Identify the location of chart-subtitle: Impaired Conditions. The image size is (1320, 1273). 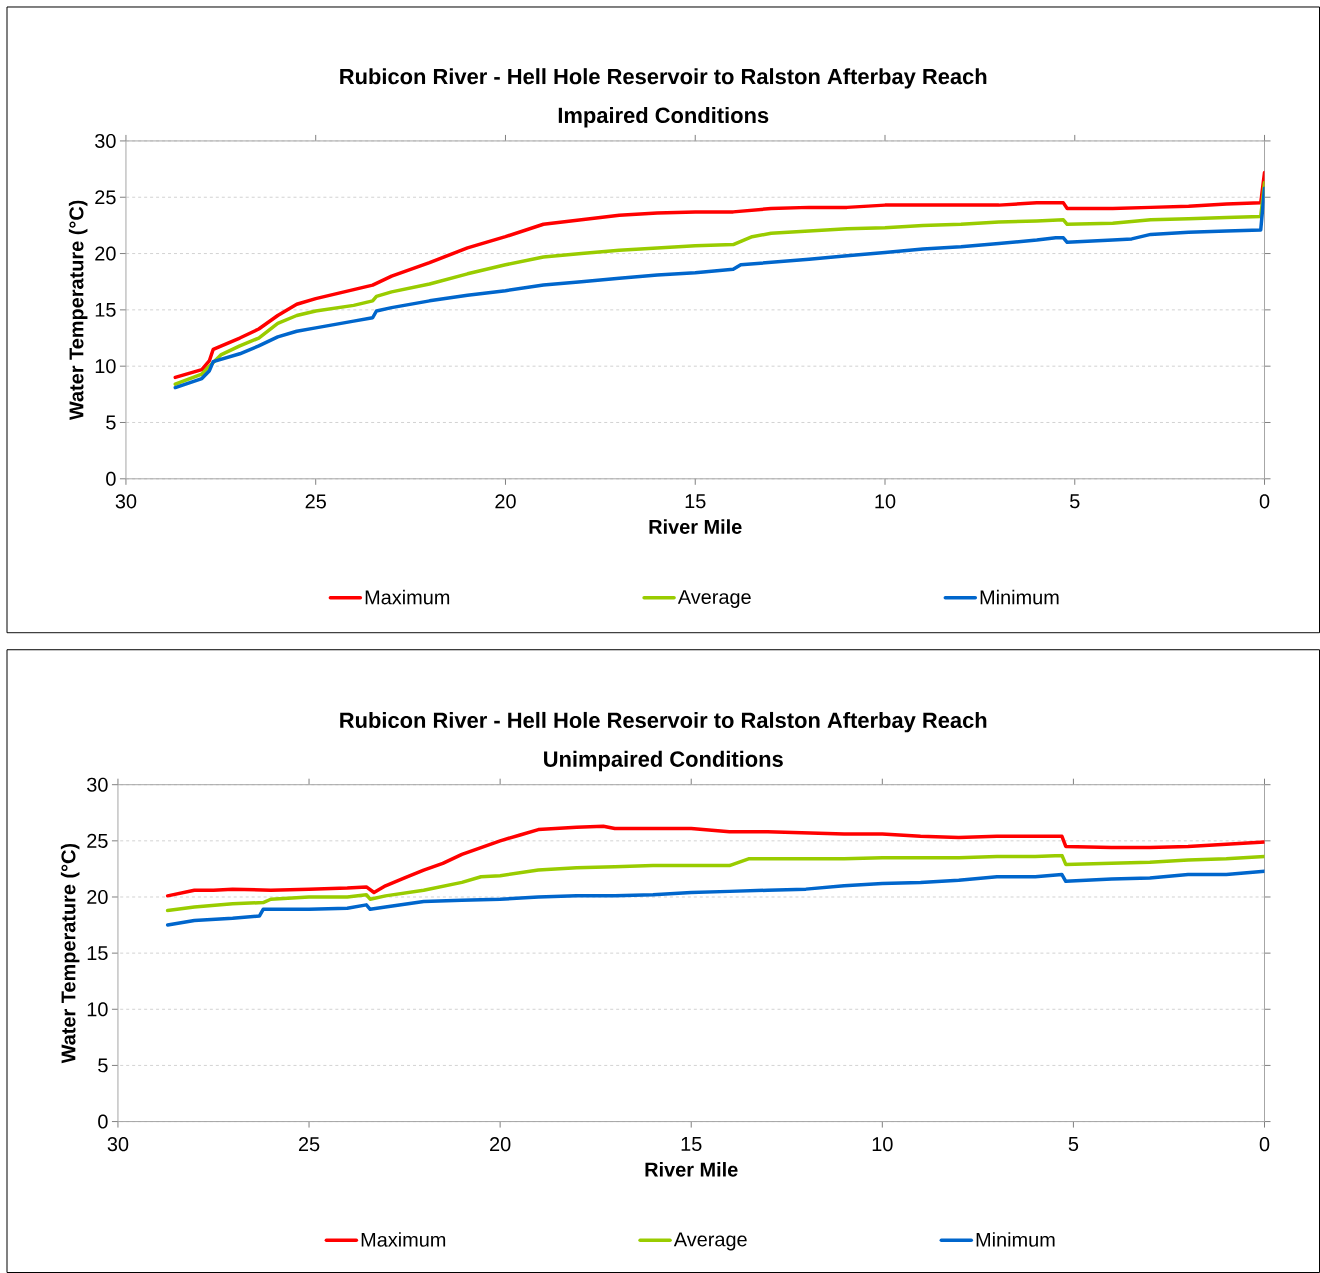
(663, 117).